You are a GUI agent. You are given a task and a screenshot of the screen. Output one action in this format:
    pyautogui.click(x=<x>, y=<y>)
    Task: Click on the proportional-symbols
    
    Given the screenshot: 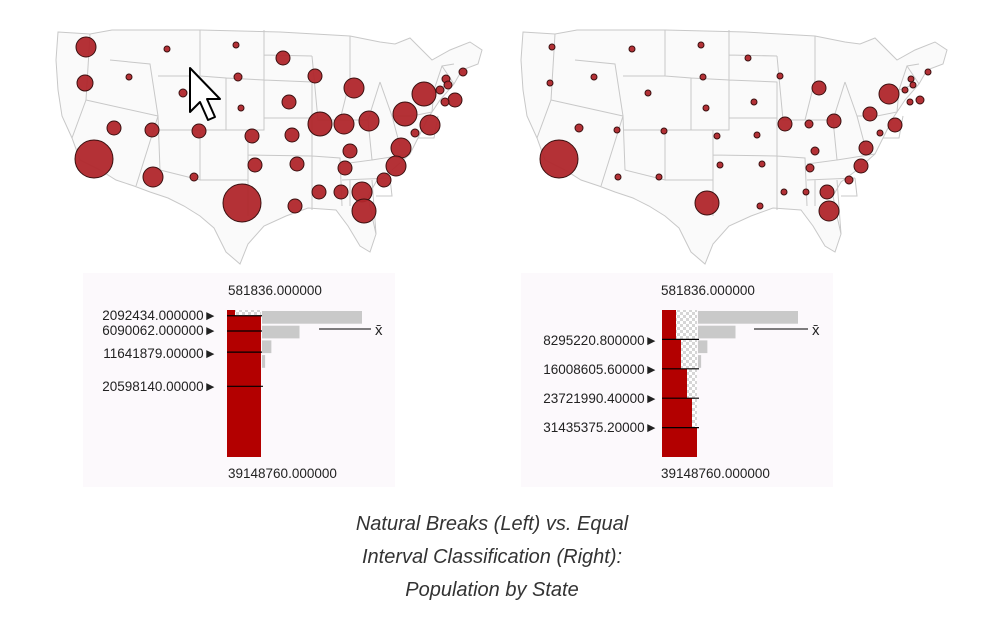 What is the action you would take?
    pyautogui.click(x=271, y=130)
    